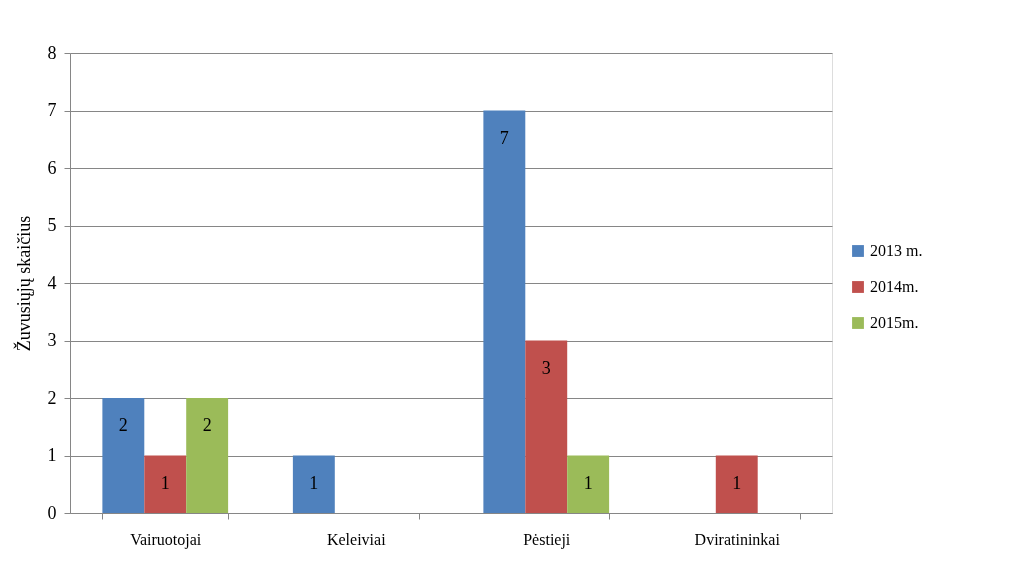 Image resolution: width=1021 pixels, height=578 pixels. I want to click on data-label: 7, so click(504, 137).